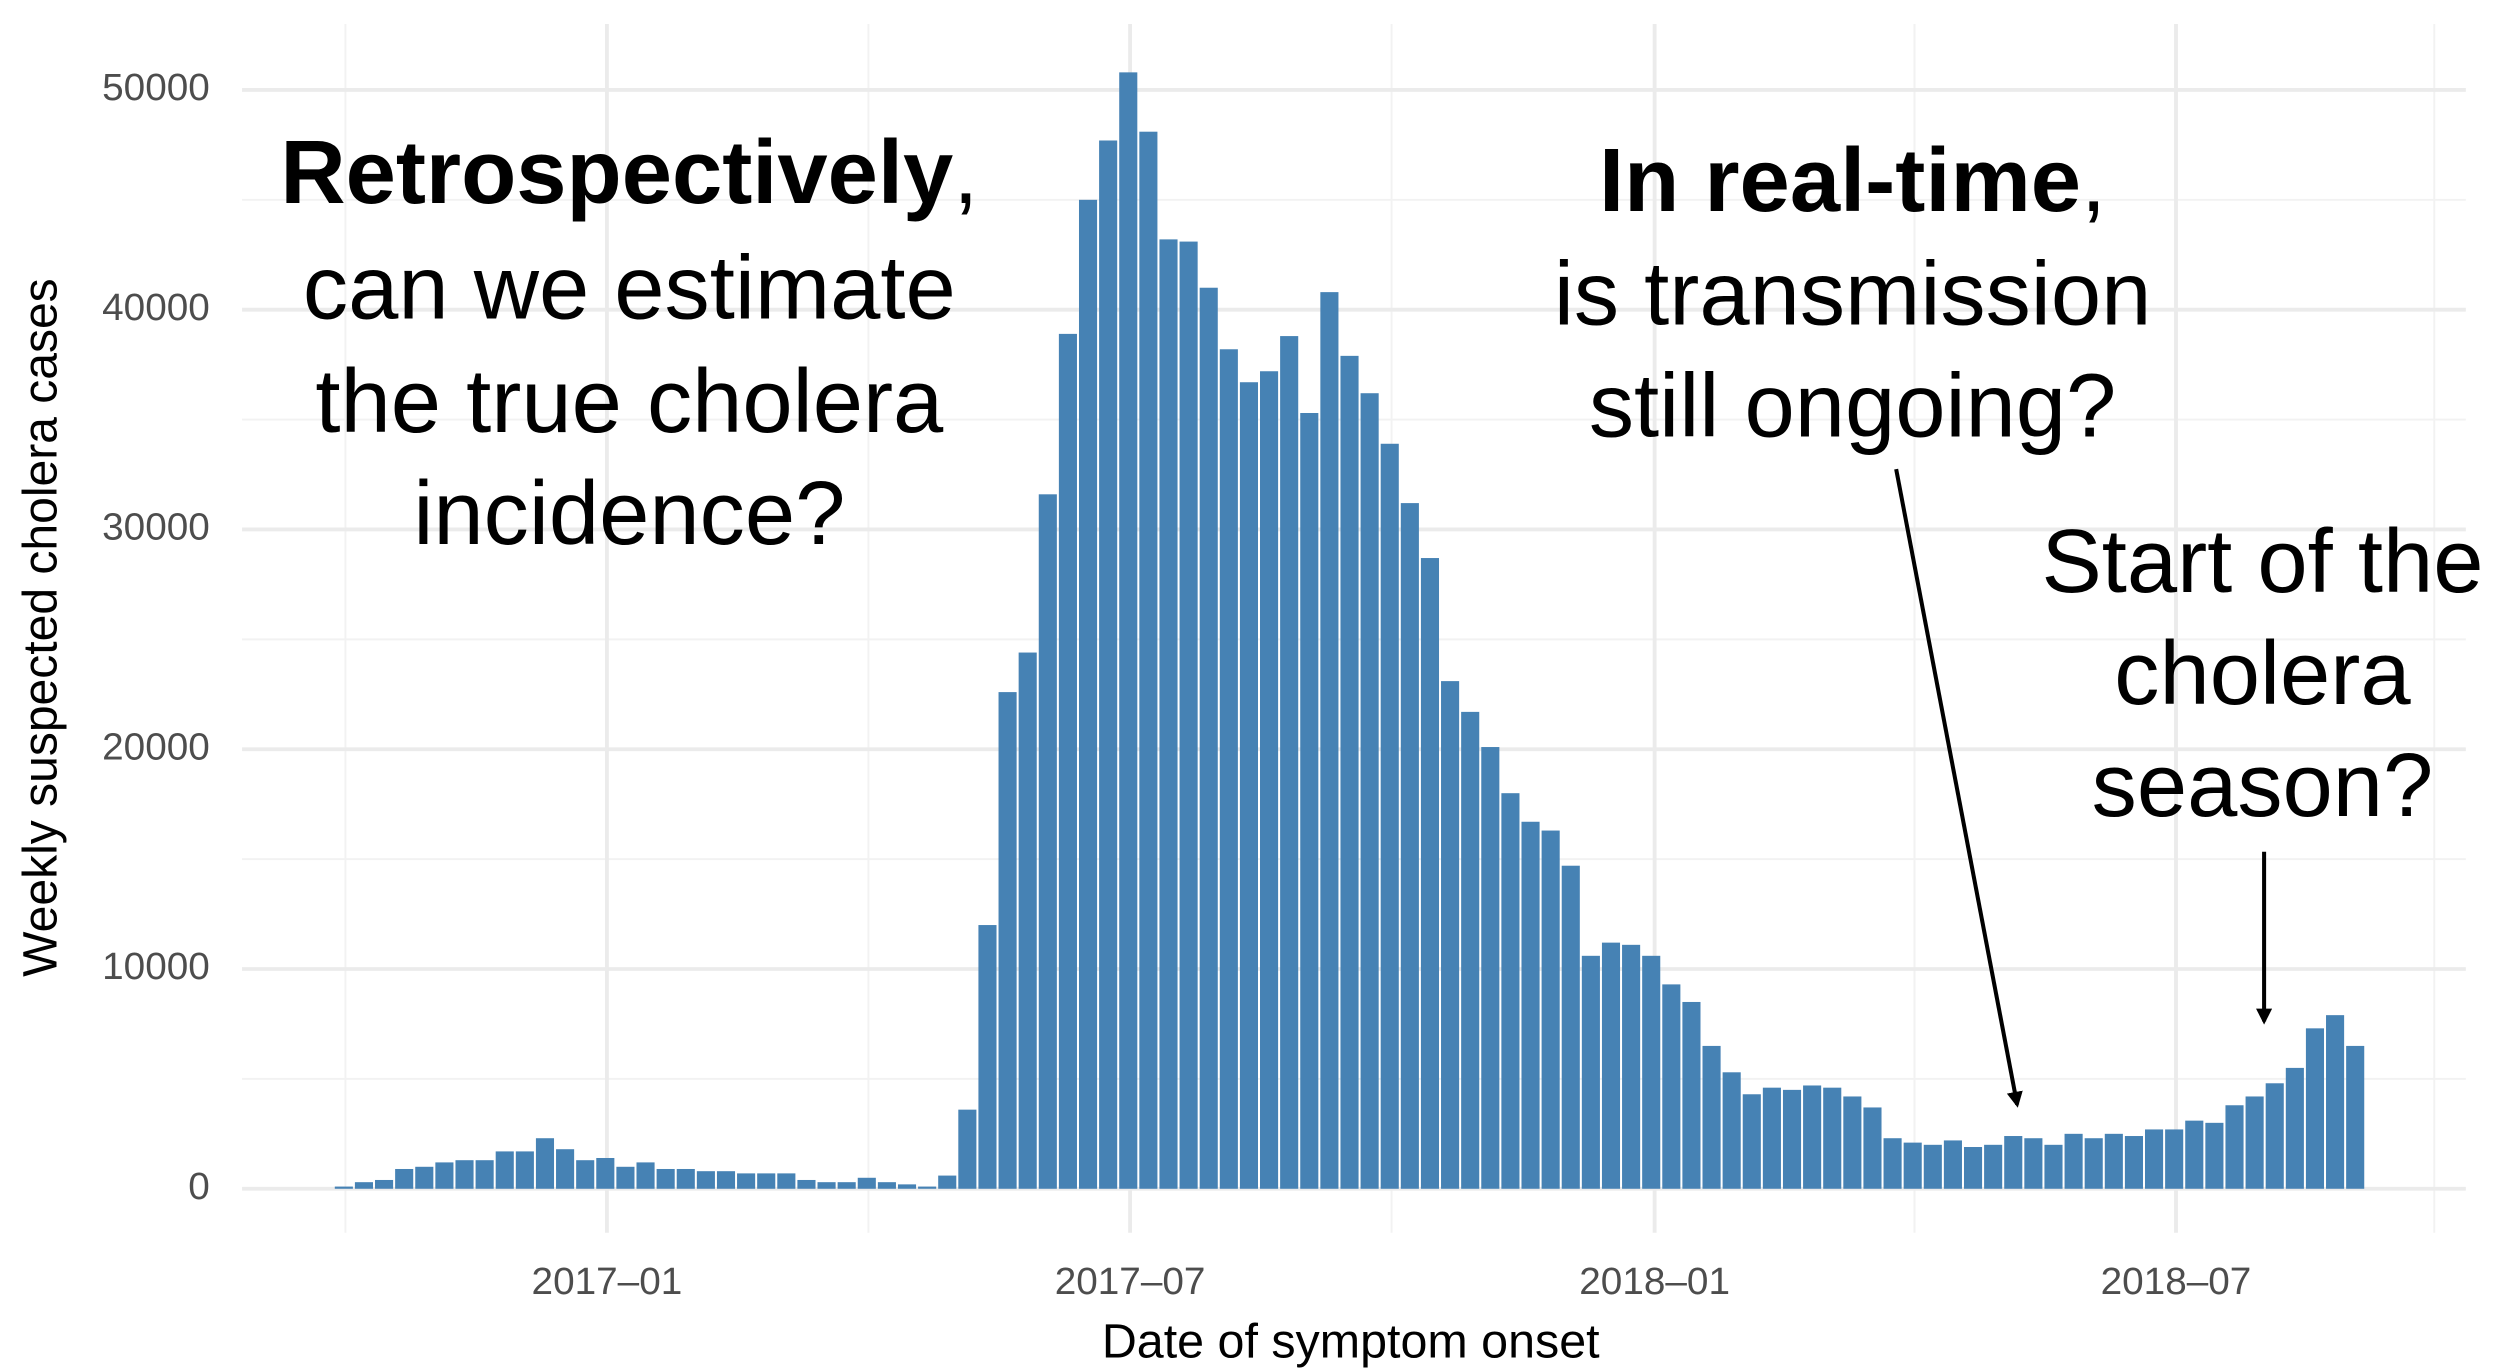  Describe the element at coordinates (2262, 562) in the screenshot. I see `annotation-line: Start of the` at that location.